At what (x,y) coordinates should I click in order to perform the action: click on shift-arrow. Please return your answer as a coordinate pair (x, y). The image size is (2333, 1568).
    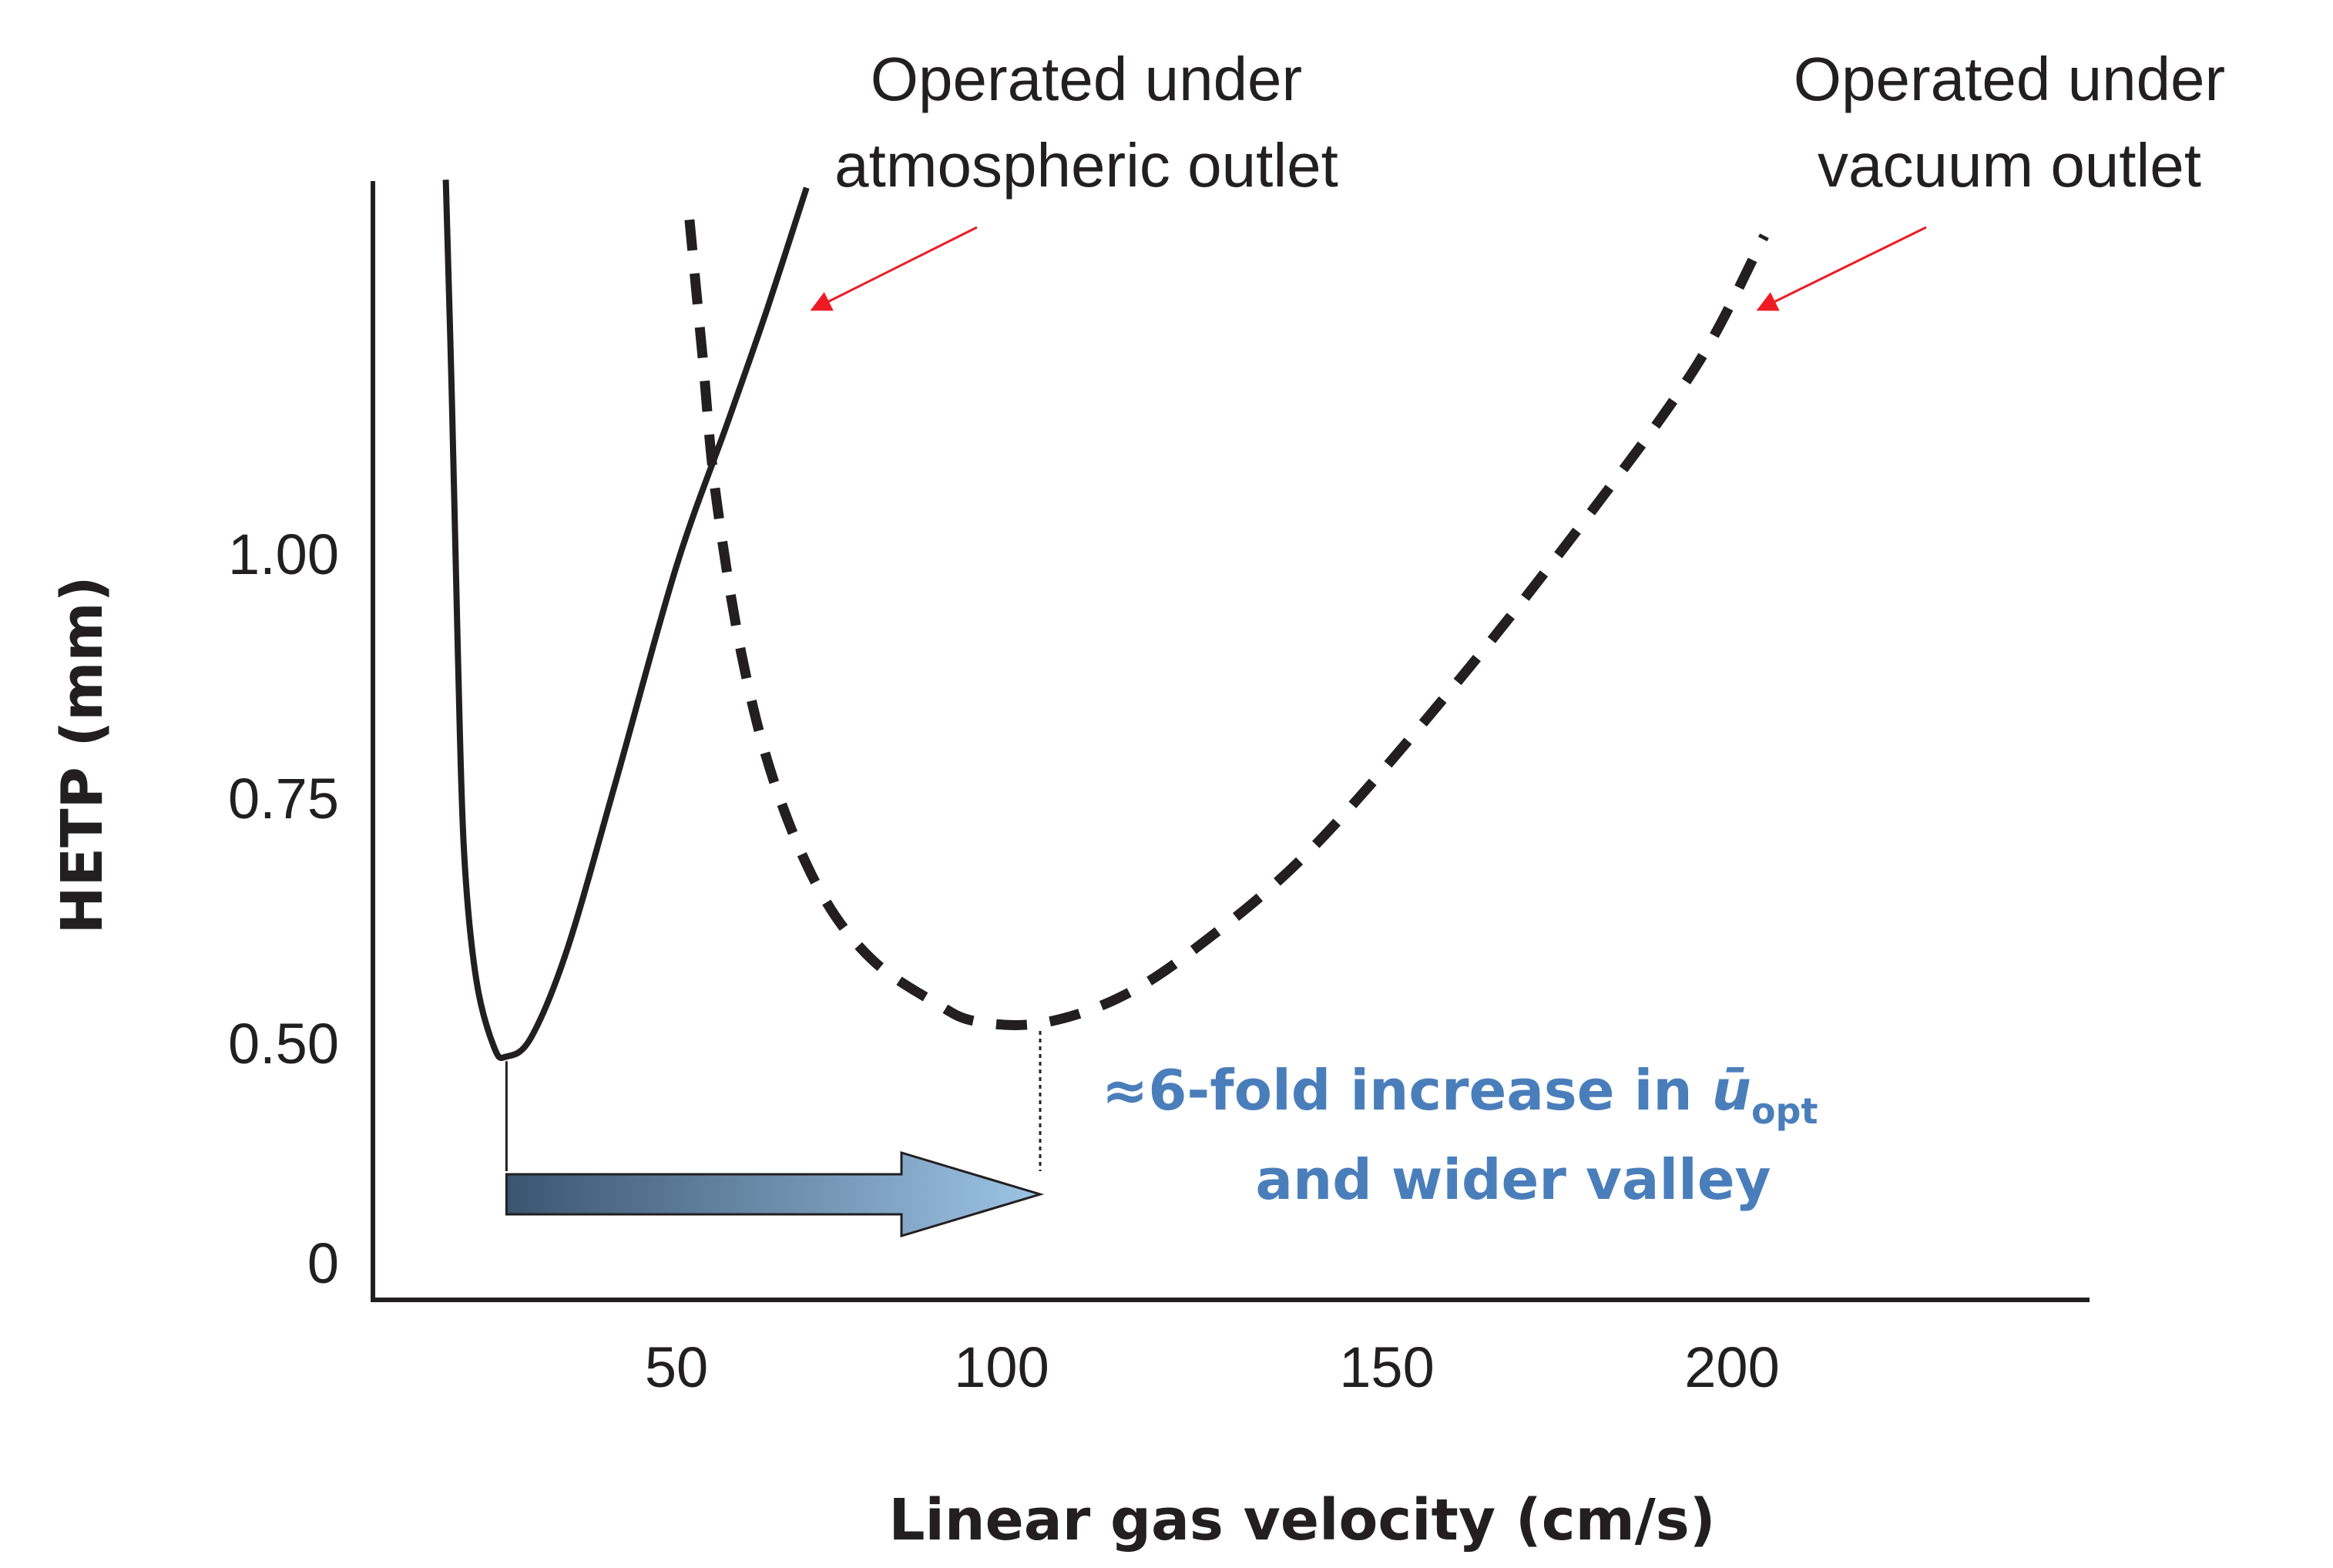
    Looking at the image, I should click on (775, 1194).